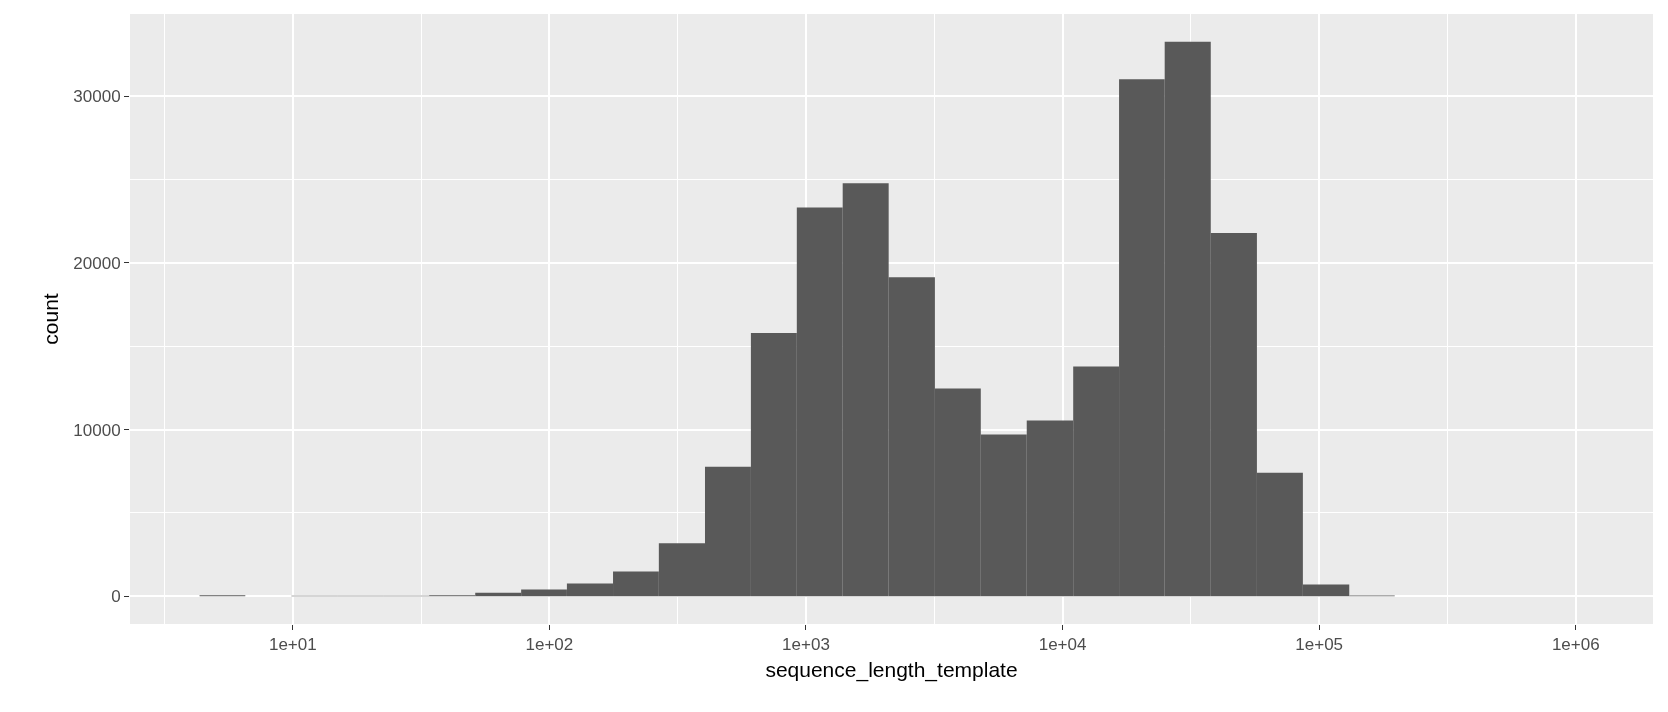 Image resolution: width=1668 pixels, height=712 pixels. What do you see at coordinates (97, 430) in the screenshot?
I see `y-tick-label: 10000` at bounding box center [97, 430].